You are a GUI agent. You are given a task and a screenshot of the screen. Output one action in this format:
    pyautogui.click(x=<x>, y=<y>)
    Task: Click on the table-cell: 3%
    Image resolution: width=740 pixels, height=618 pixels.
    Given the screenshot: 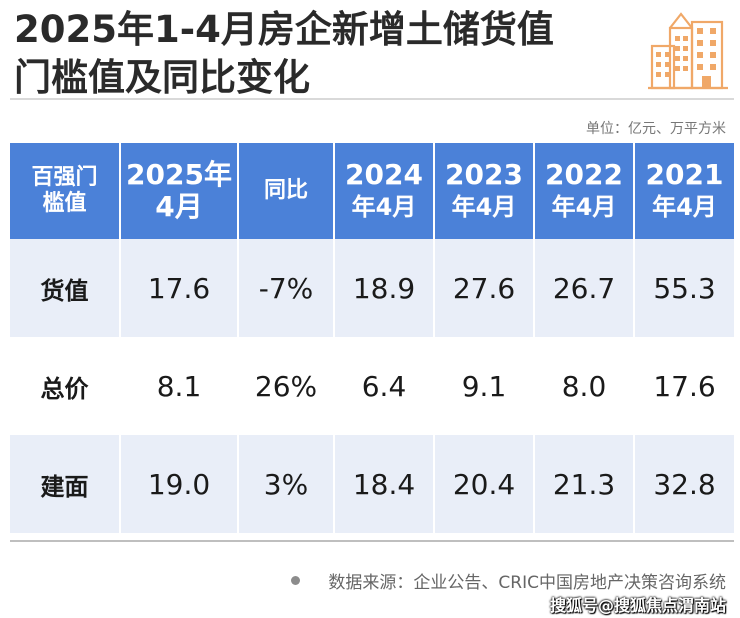 What is the action you would take?
    pyautogui.click(x=286, y=484)
    